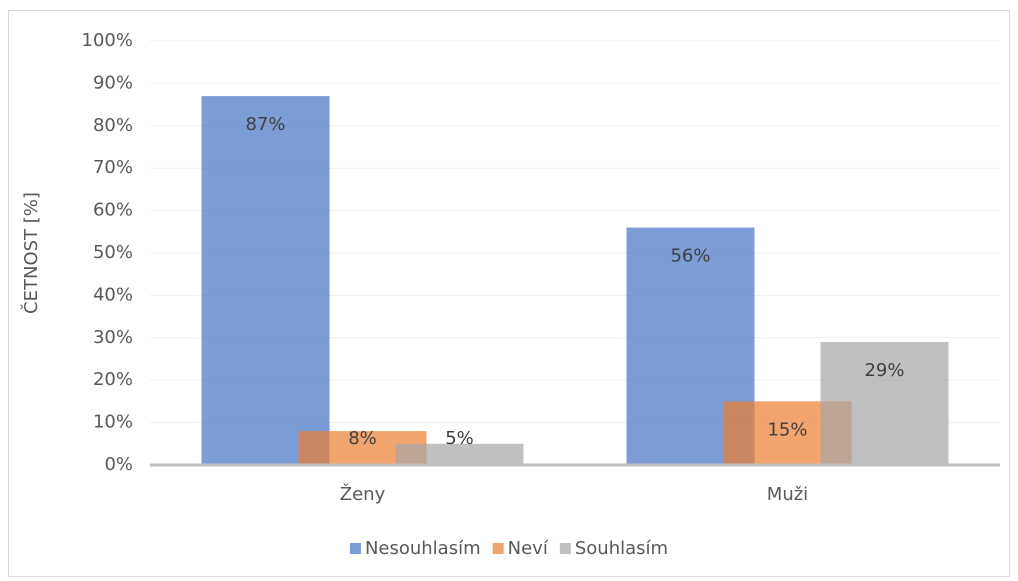 This screenshot has height=581, width=1018. Describe the element at coordinates (31, 253) in the screenshot. I see `y-axis-title: ČETNOST [%]` at that location.